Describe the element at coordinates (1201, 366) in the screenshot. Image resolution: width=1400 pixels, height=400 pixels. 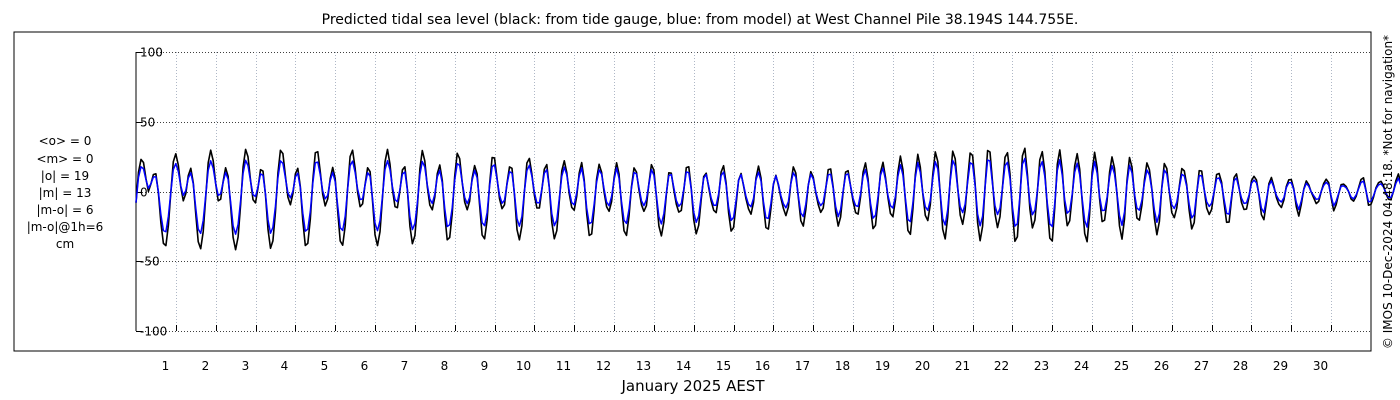
I see `x-tick-label: 27` at that location.